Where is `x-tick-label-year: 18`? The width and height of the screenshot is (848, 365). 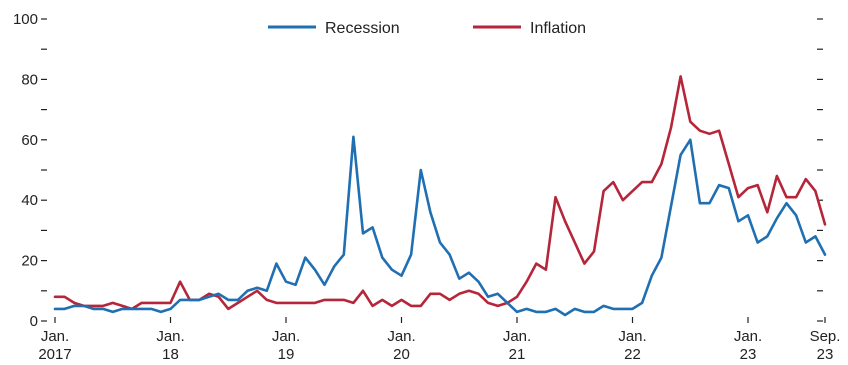 x-tick-label-year: 18 is located at coordinates (170, 354).